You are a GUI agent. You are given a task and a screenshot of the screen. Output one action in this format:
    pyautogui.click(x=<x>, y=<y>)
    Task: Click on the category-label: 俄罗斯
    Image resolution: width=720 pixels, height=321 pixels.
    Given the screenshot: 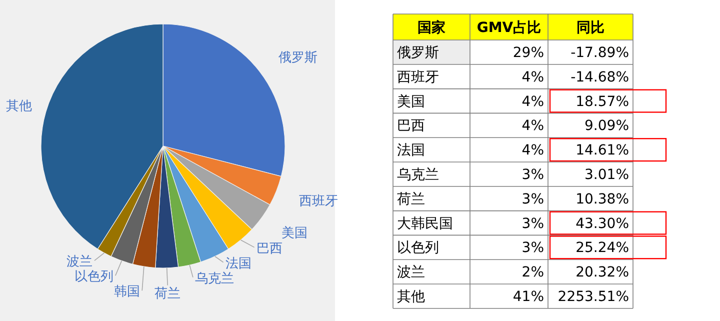 What is the action you would take?
    pyautogui.click(x=418, y=53)
    